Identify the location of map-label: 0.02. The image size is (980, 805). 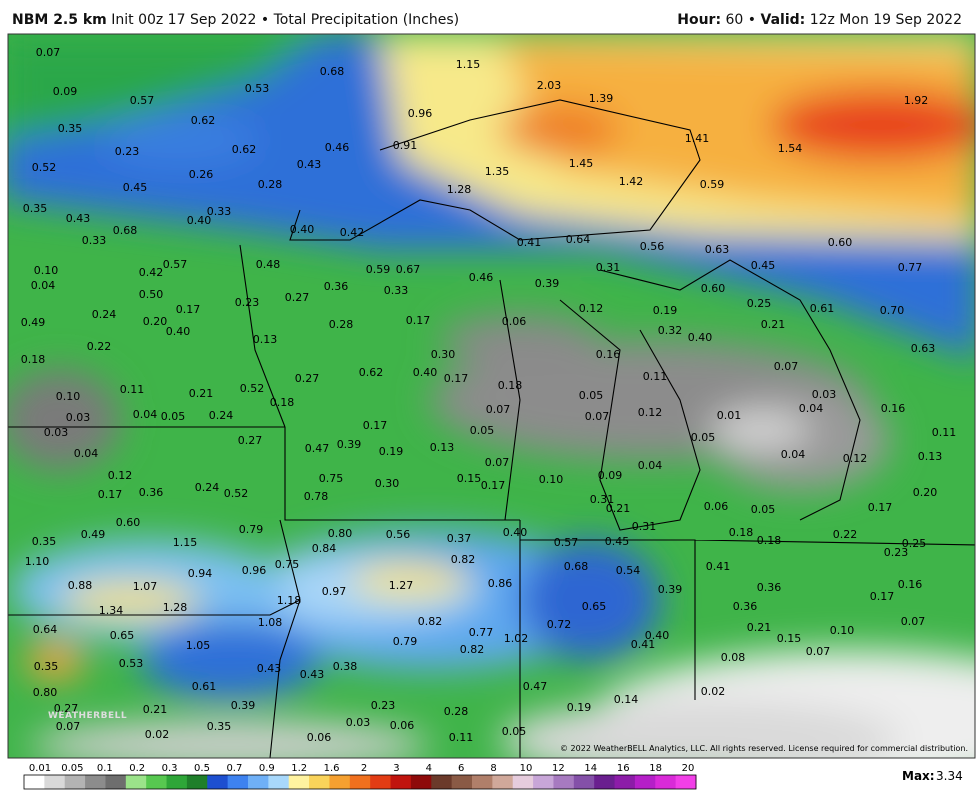
(713, 691).